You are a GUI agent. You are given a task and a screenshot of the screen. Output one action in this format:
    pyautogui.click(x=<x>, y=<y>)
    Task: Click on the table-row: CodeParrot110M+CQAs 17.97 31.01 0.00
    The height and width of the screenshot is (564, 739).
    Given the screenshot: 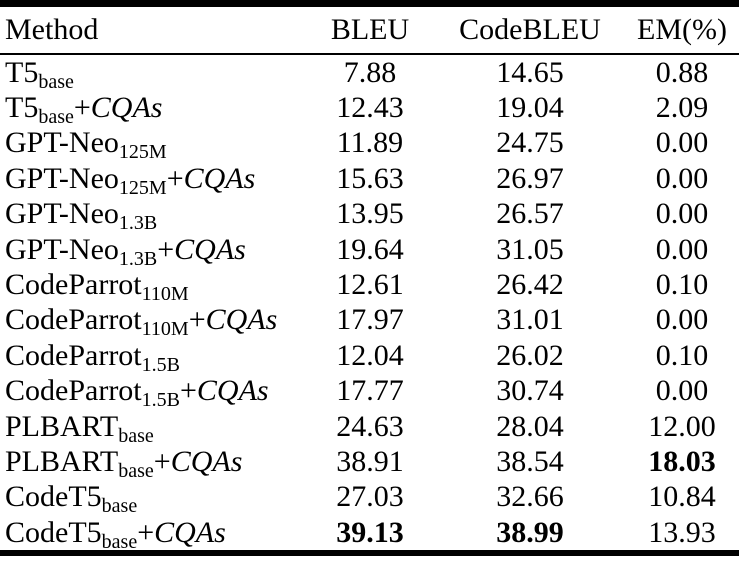 What is the action you would take?
    pyautogui.click(x=369, y=322)
    